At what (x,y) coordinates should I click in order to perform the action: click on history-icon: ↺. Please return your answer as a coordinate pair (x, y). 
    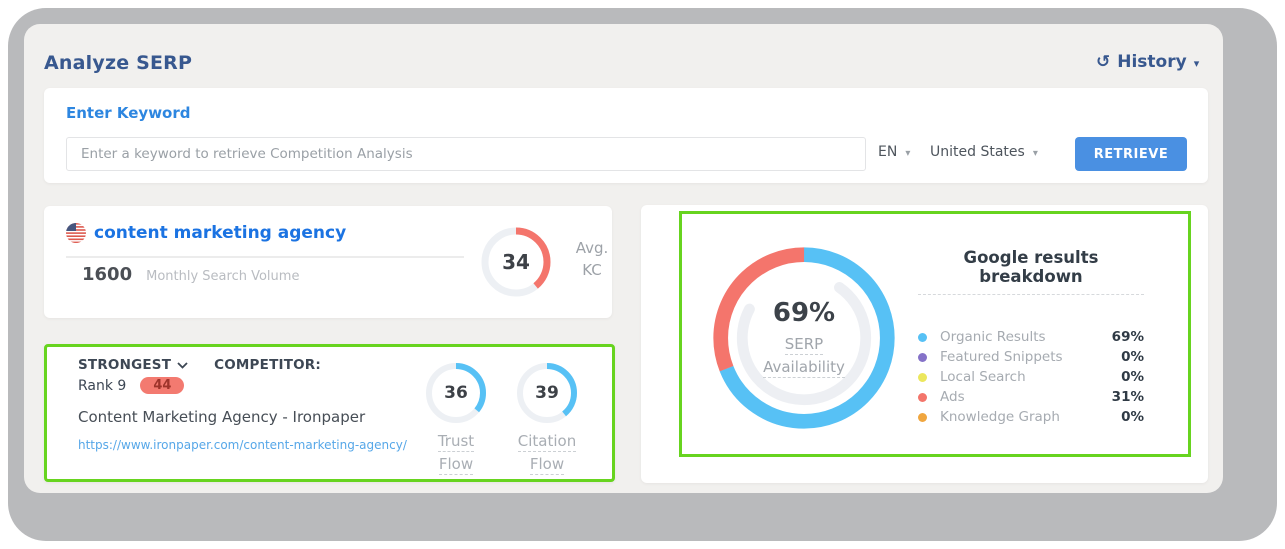
    Looking at the image, I should click on (1103, 62).